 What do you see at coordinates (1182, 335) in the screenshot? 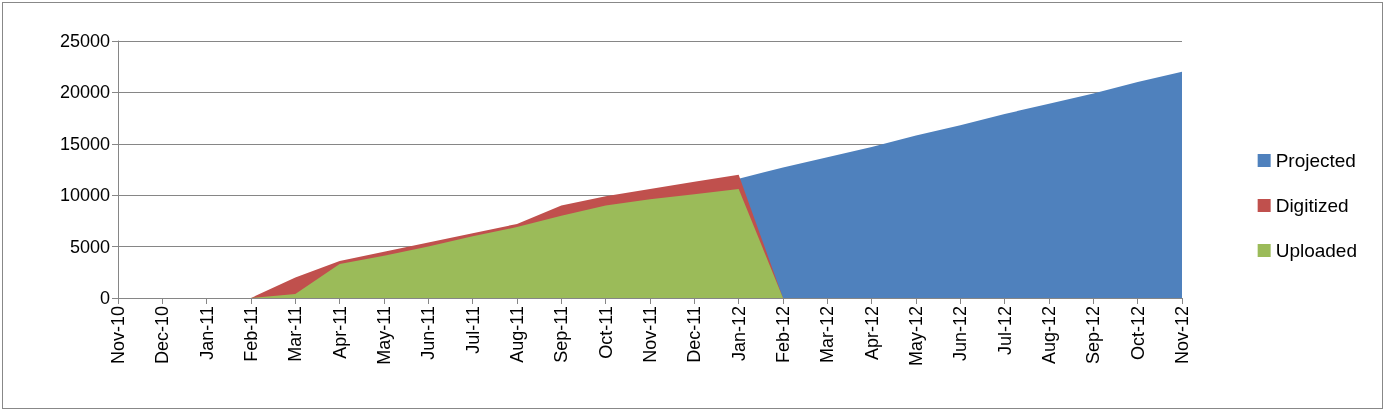
I see `x-tick-label: Nov-12` at bounding box center [1182, 335].